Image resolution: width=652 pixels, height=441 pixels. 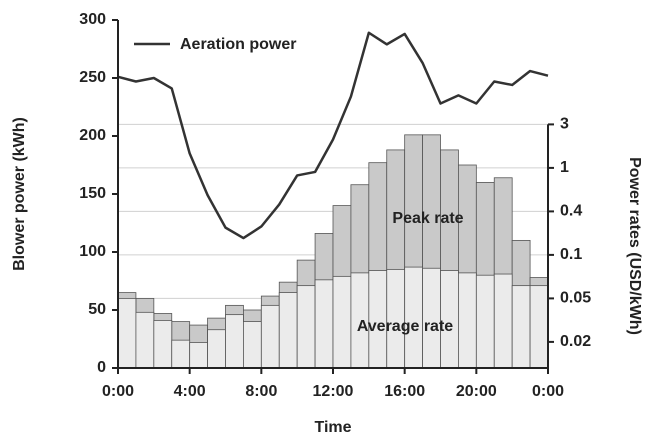 What do you see at coordinates (97, 309) in the screenshot?
I see `y-tick-label: 50` at bounding box center [97, 309].